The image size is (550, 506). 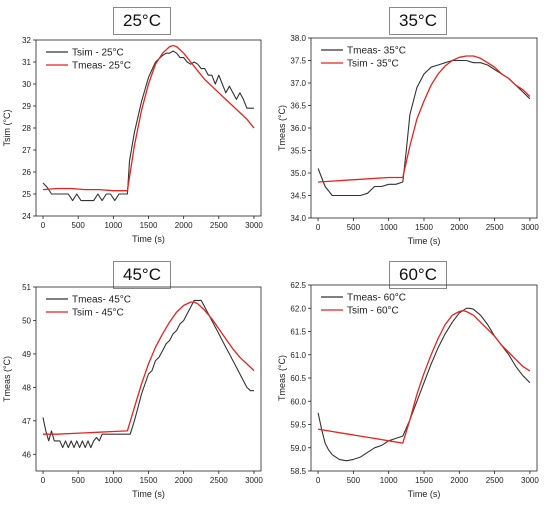 What do you see at coordinates (418, 21) in the screenshot?
I see `chart-title: 35°C` at bounding box center [418, 21].